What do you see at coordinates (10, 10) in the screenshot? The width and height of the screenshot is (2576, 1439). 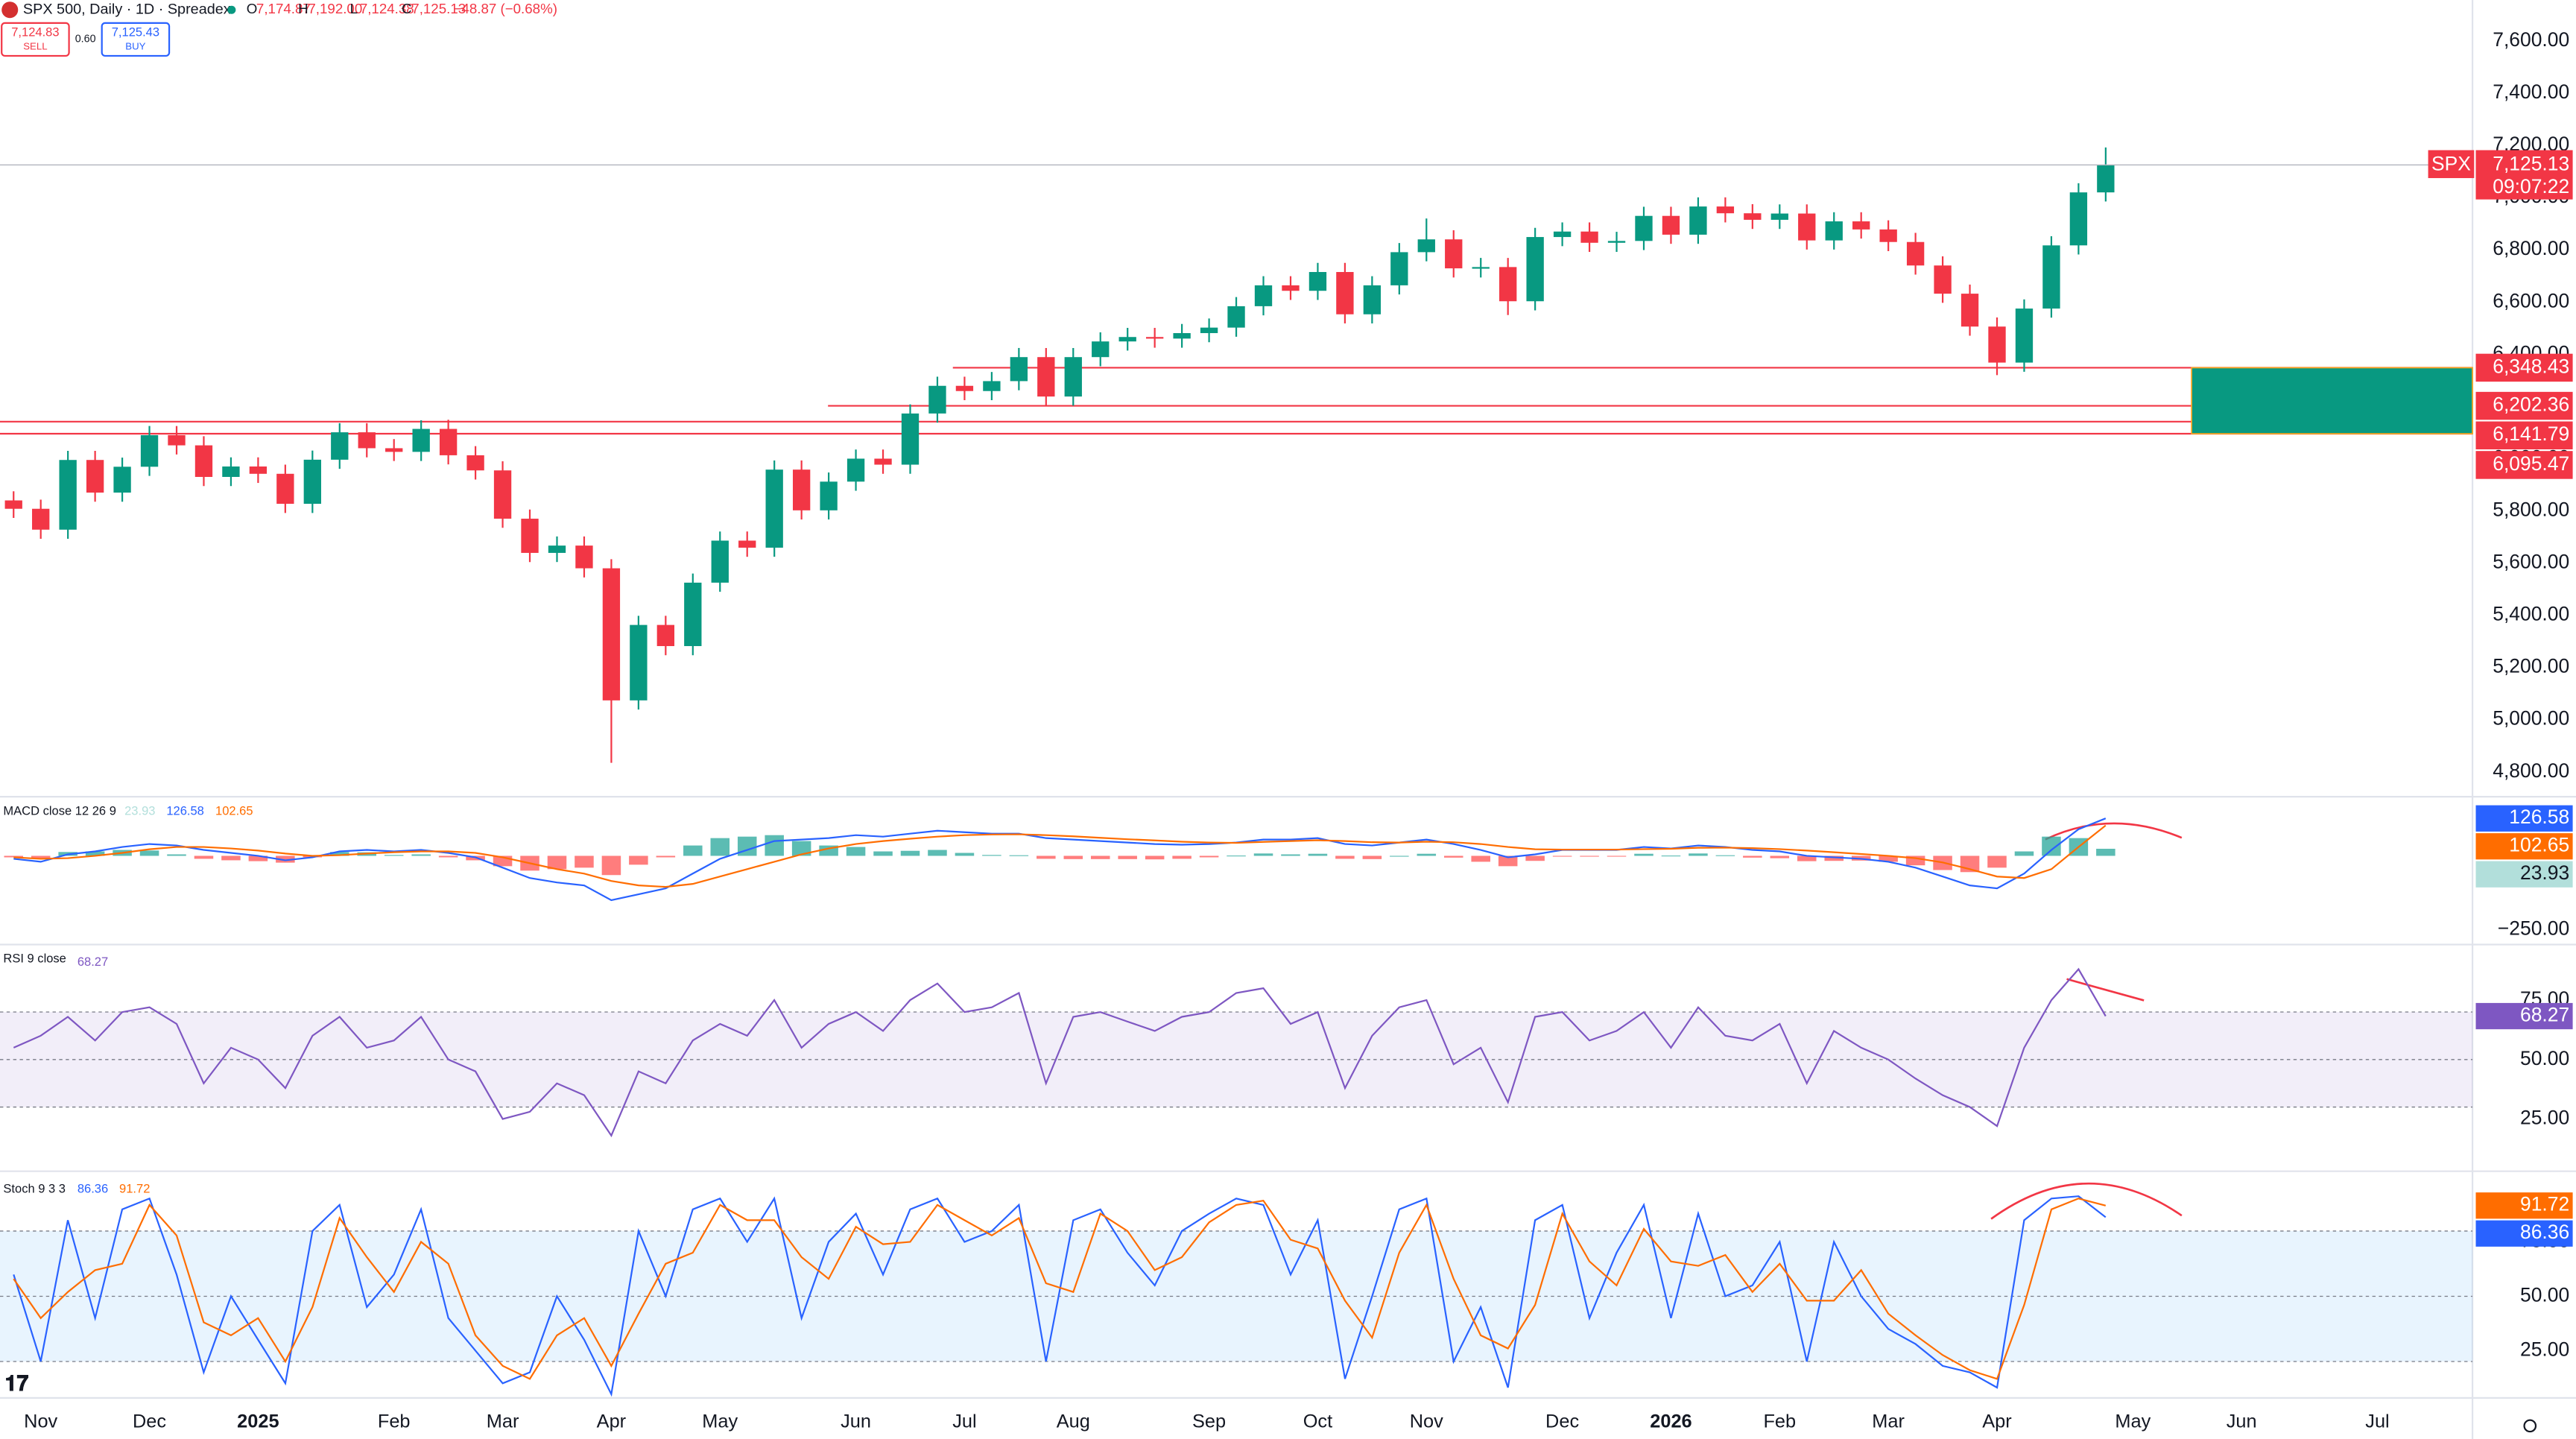 I see `symbol-logo` at bounding box center [10, 10].